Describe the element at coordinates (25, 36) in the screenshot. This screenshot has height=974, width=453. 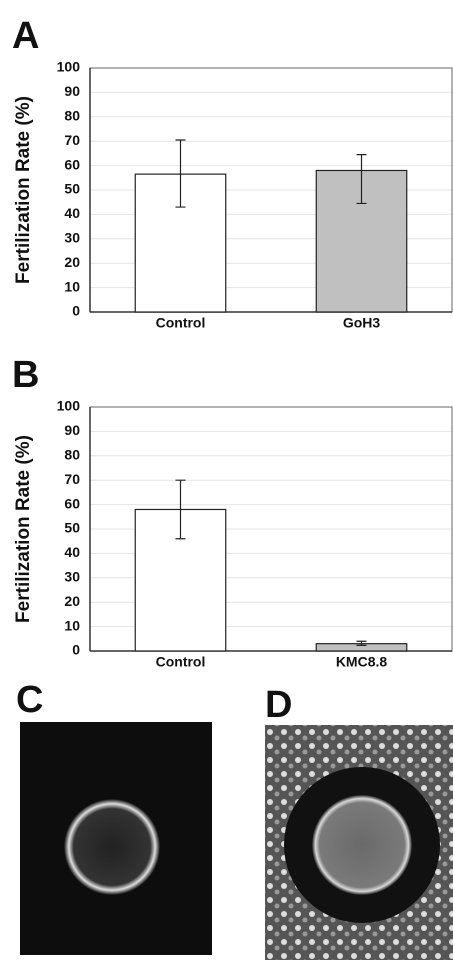
I see `panel-label: A` at that location.